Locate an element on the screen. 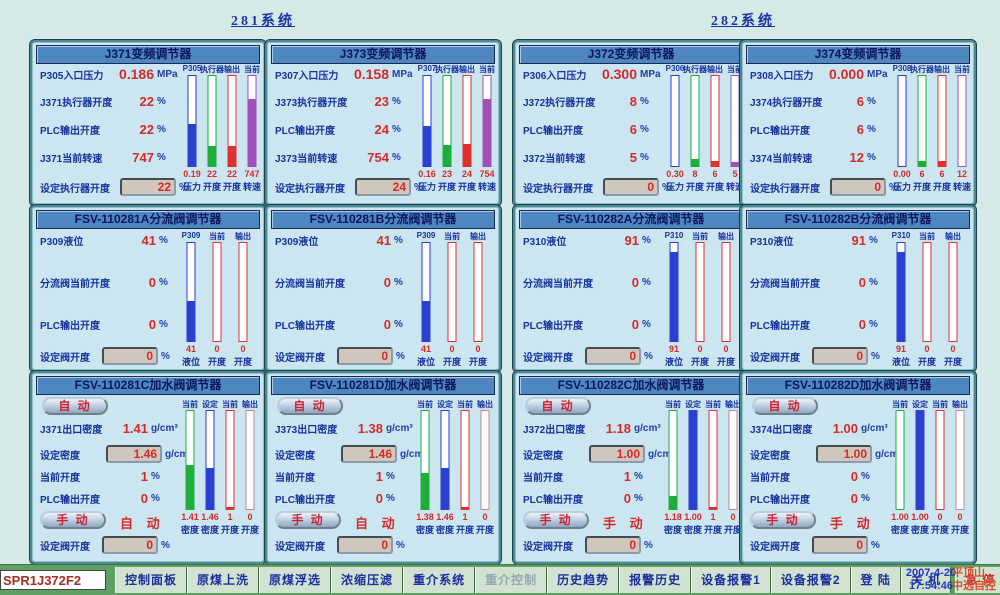 The image size is (1000, 595). setpoint-input: 24 is located at coordinates (383, 187).